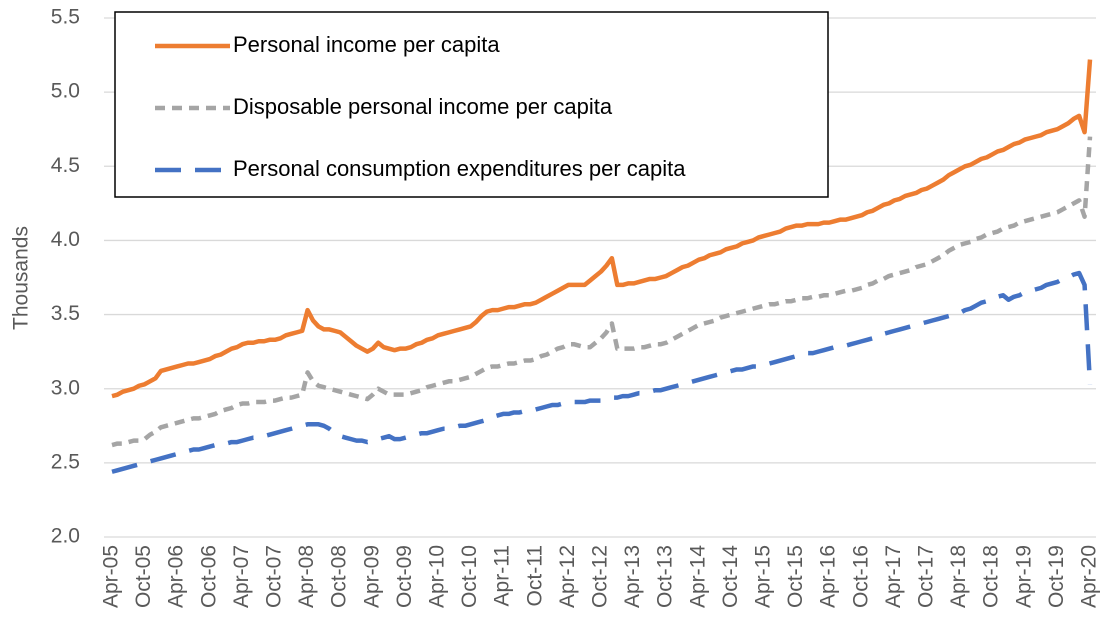 The width and height of the screenshot is (1103, 639). Describe the element at coordinates (860, 576) in the screenshot. I see `x-tick-label: Oct-16` at that location.